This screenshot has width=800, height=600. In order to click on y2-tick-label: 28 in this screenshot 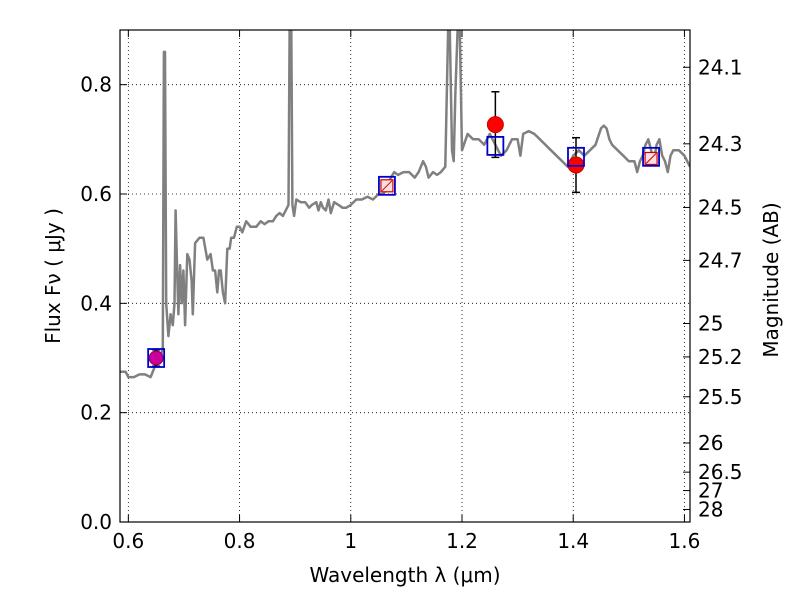, I will do `click(710, 509)`.